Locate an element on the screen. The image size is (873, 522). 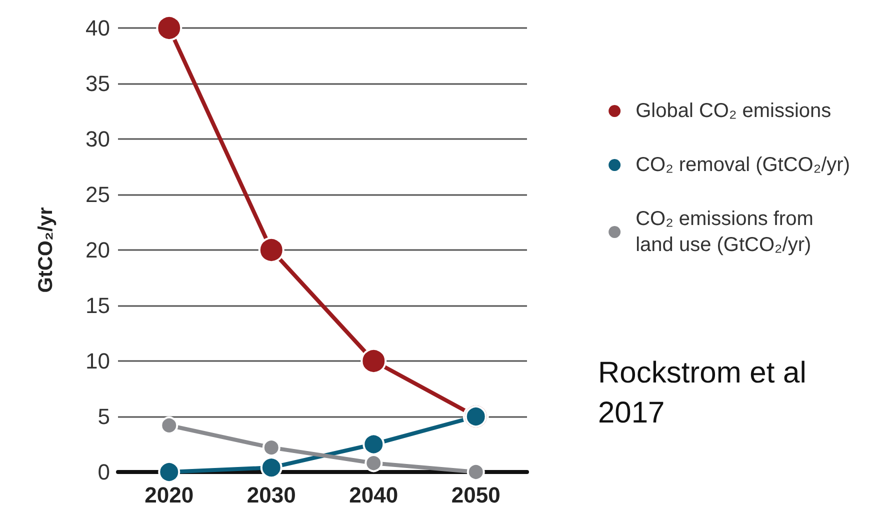
x-tick-label: 2050 is located at coordinates (475, 495).